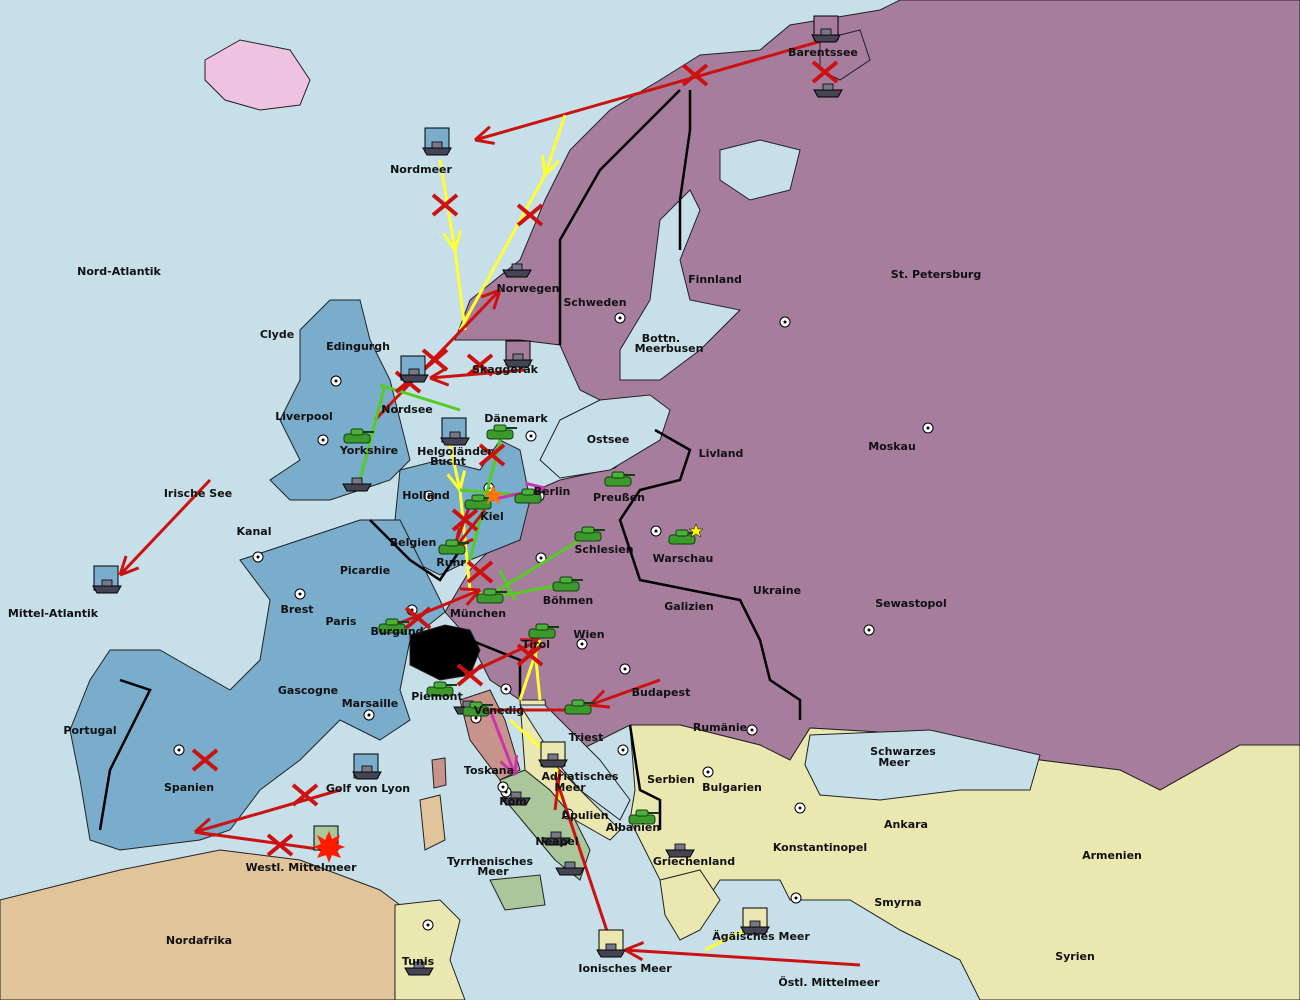 The width and height of the screenshot is (1300, 1000). Describe the element at coordinates (257, 685) in the screenshot. I see `region-france-iberia` at that location.